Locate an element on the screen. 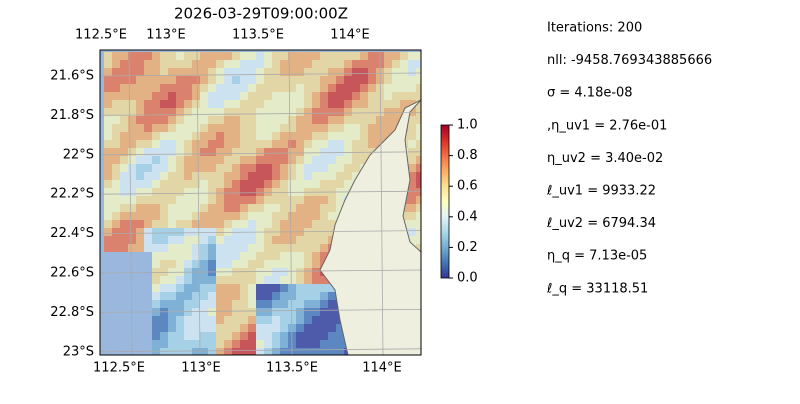  info-line: Iterations: 200 is located at coordinates (594, 28).